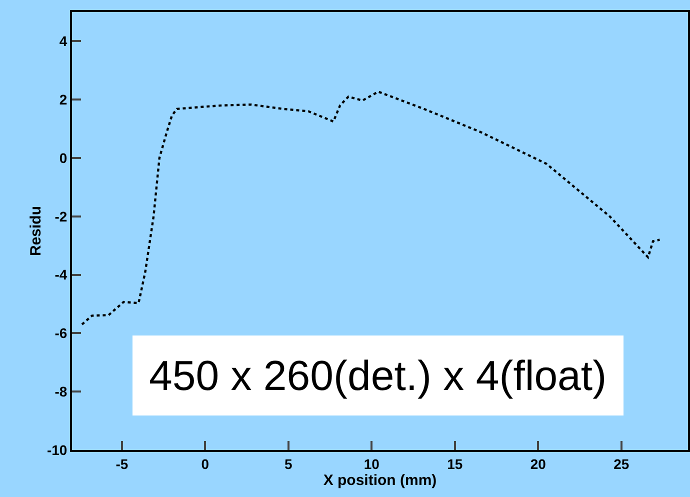  I want to click on y-axis-title: Residu, so click(36, 231).